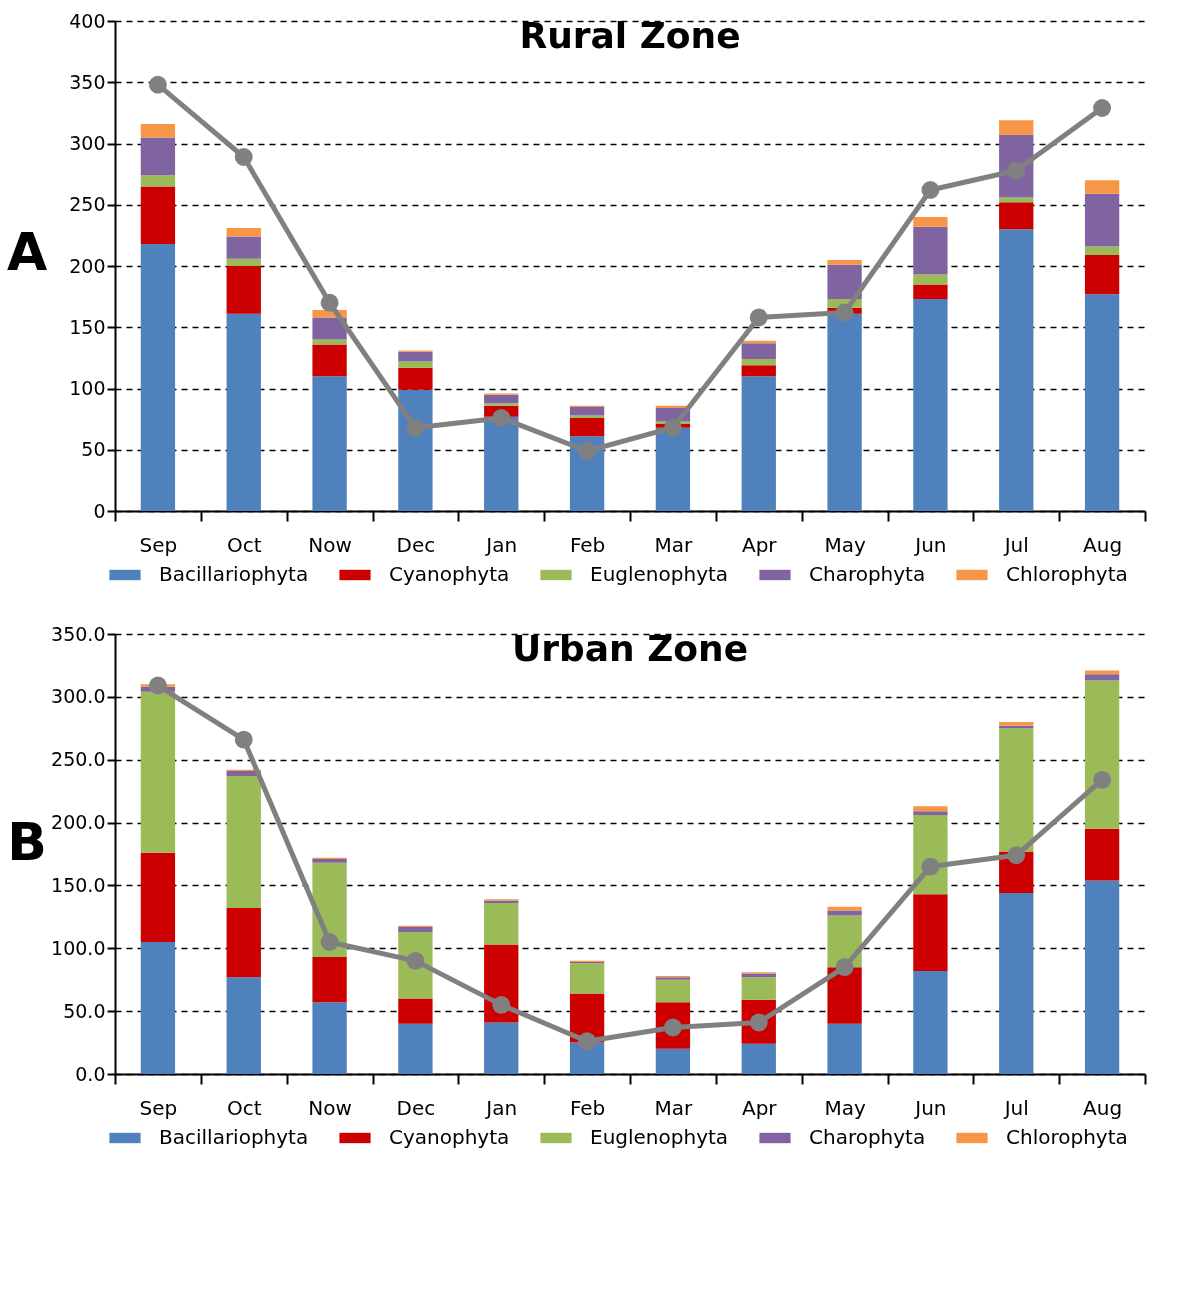  What do you see at coordinates (78, 884) in the screenshot?
I see `y-tick-label: 150.0` at bounding box center [78, 884].